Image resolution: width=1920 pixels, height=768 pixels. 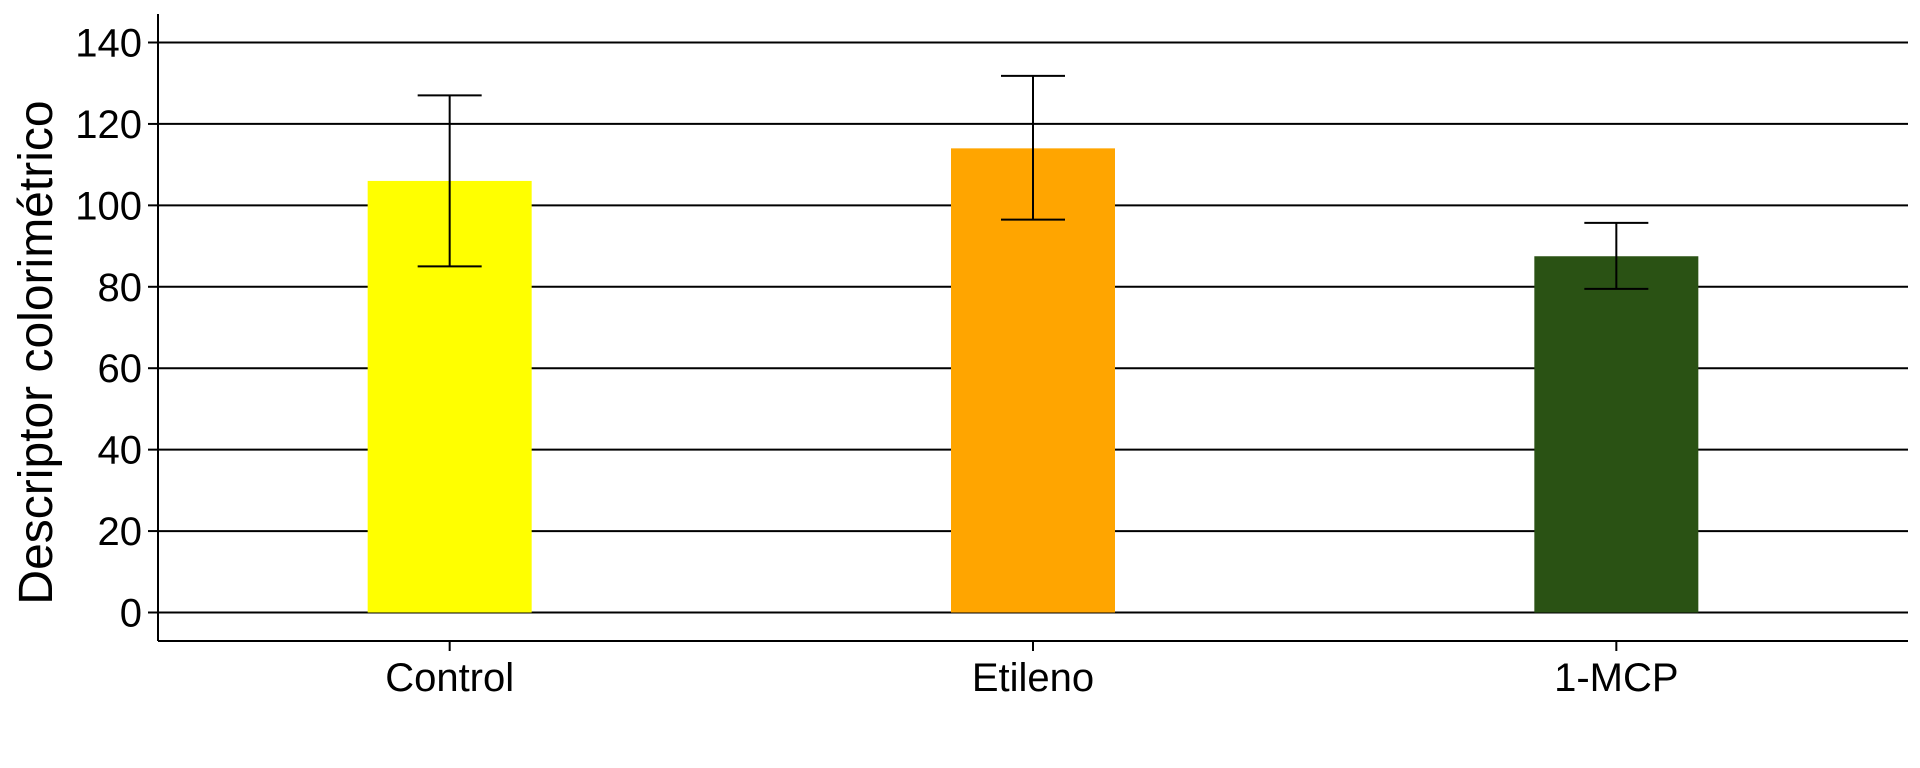 What do you see at coordinates (120, 451) in the screenshot?
I see `y-tick-label: 40` at bounding box center [120, 451].